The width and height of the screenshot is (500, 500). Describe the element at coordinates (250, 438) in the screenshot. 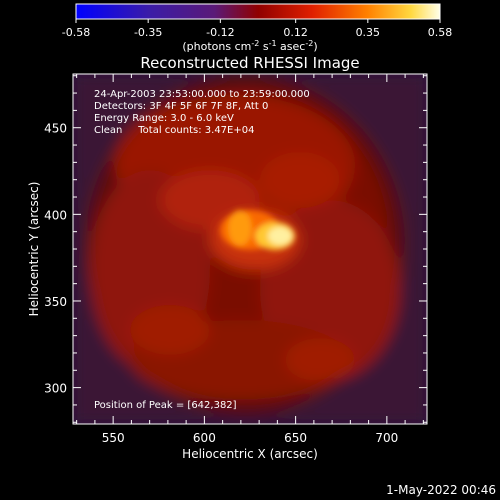

I see `x-axis-tick-labels: 550 600 650 700` at that location.